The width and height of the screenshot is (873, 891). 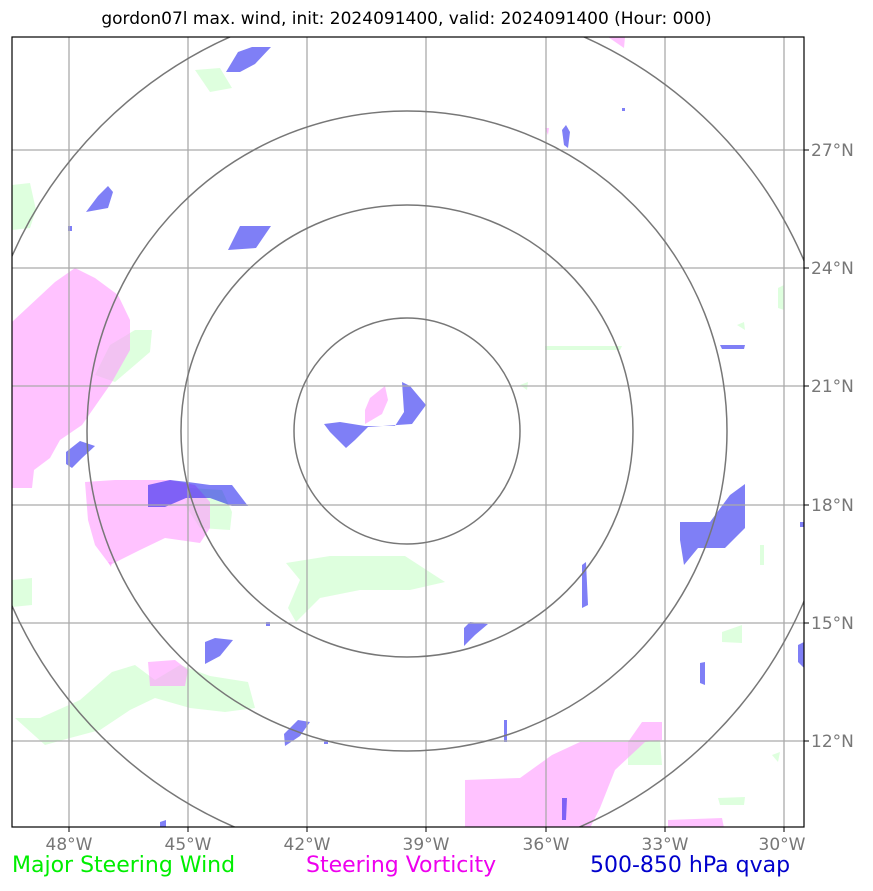 What do you see at coordinates (832, 269) in the screenshot?
I see `lat-tick-label: 24°N` at bounding box center [832, 269].